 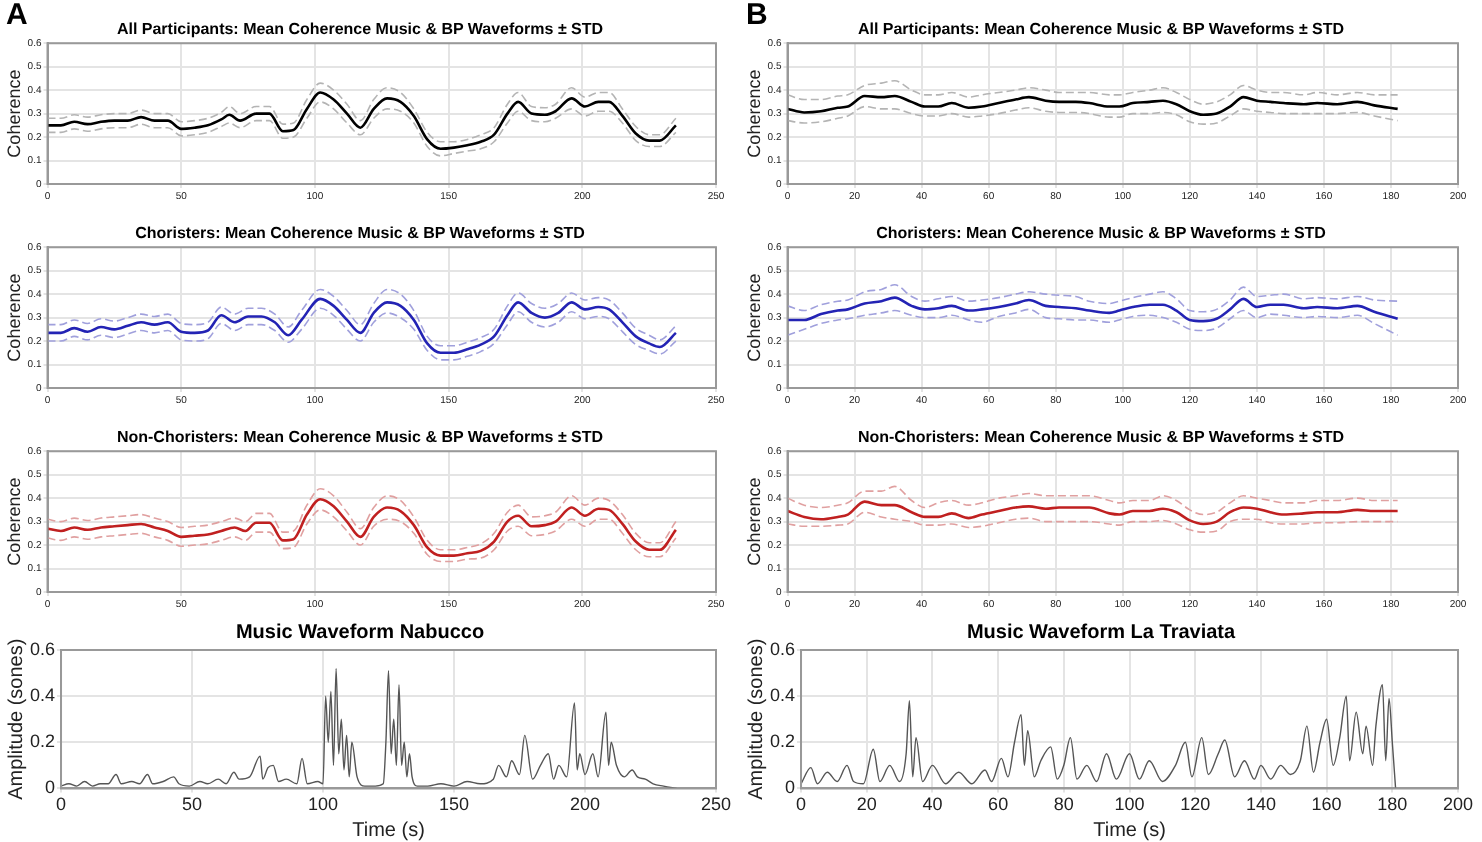 I want to click on x-tick-label: 140, so click(x=1260, y=804).